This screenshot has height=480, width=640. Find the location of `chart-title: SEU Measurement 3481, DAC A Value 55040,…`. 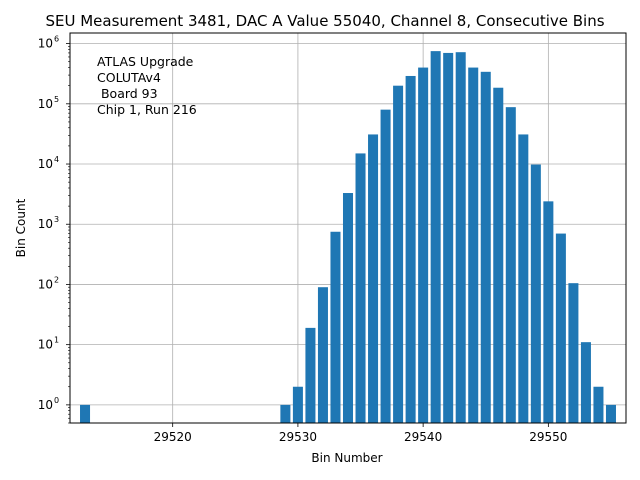

chart-title: SEU Measurement 3481, DAC A Value 55040,… is located at coordinates (324, 21).